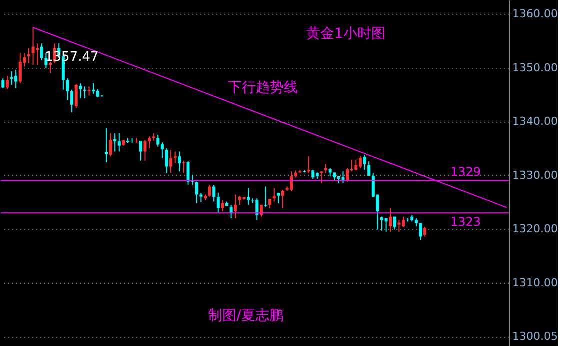  Describe the element at coordinates (535, 121) in the screenshot. I see `y-tick-label: 1340.00` at that location.